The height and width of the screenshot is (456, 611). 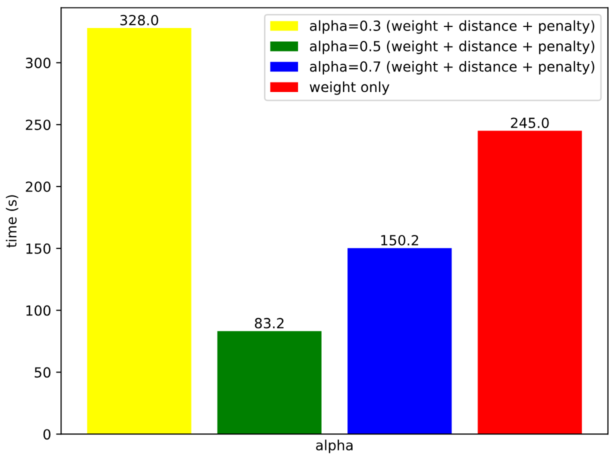 What do you see at coordinates (38, 310) in the screenshot?
I see `y-tick-label: 100` at bounding box center [38, 310].